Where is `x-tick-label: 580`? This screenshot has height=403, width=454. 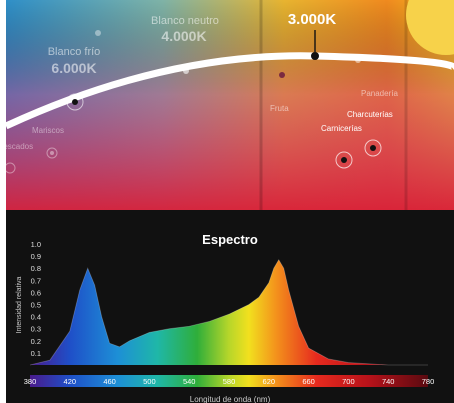
x-tick-label: 580 is located at coordinates (229, 381).